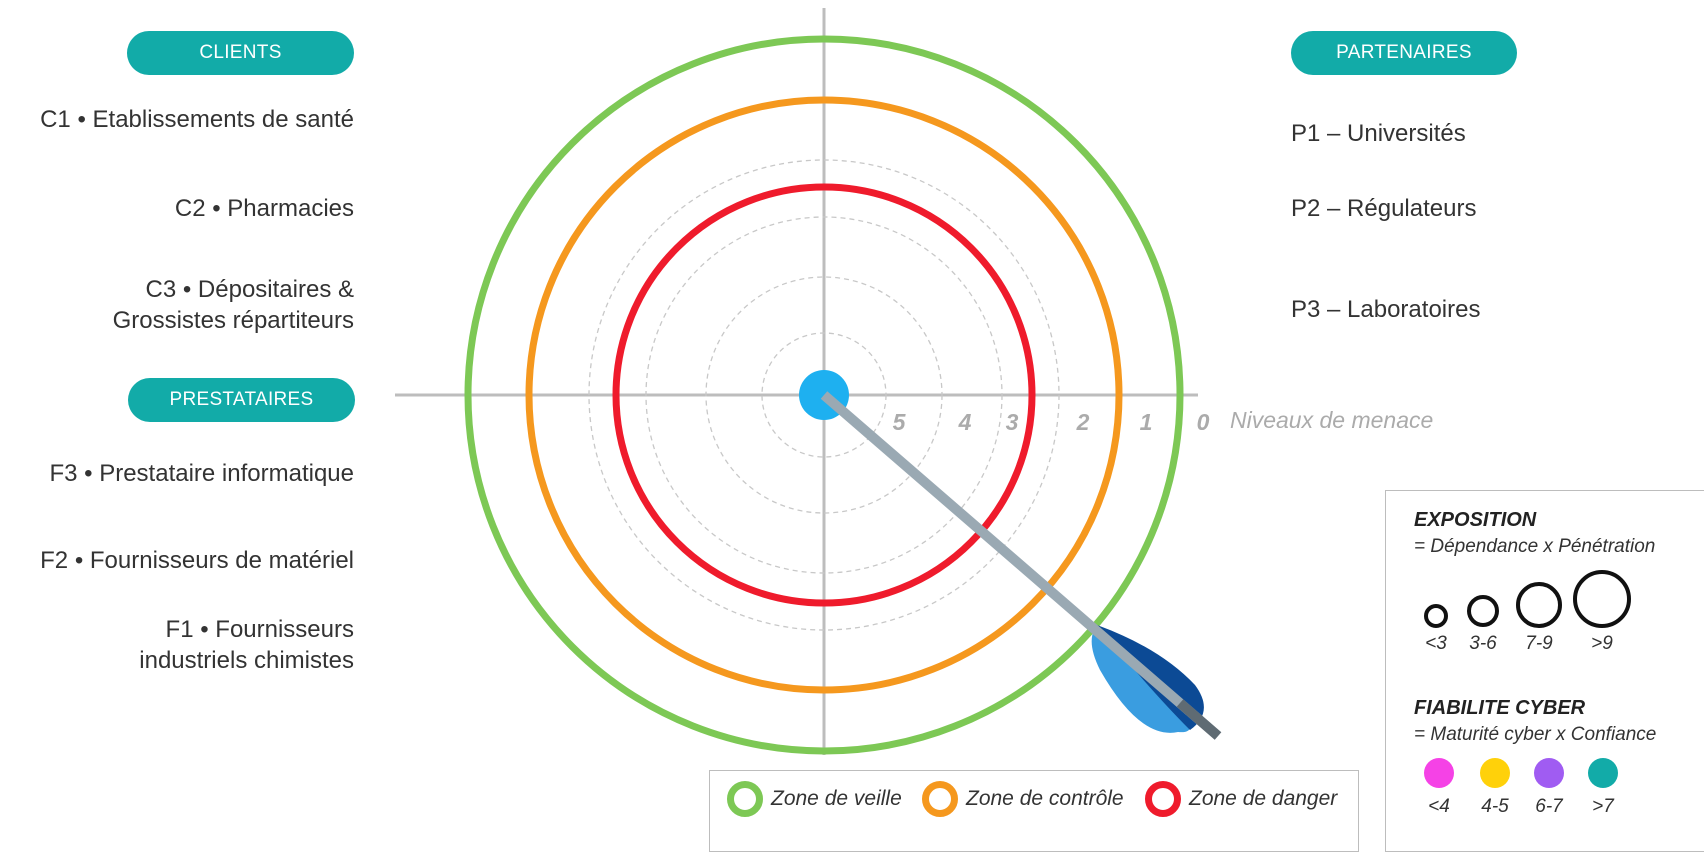 The image size is (1704, 852). What do you see at coordinates (1203, 422) in the screenshot?
I see `level-label-0: 0` at bounding box center [1203, 422].